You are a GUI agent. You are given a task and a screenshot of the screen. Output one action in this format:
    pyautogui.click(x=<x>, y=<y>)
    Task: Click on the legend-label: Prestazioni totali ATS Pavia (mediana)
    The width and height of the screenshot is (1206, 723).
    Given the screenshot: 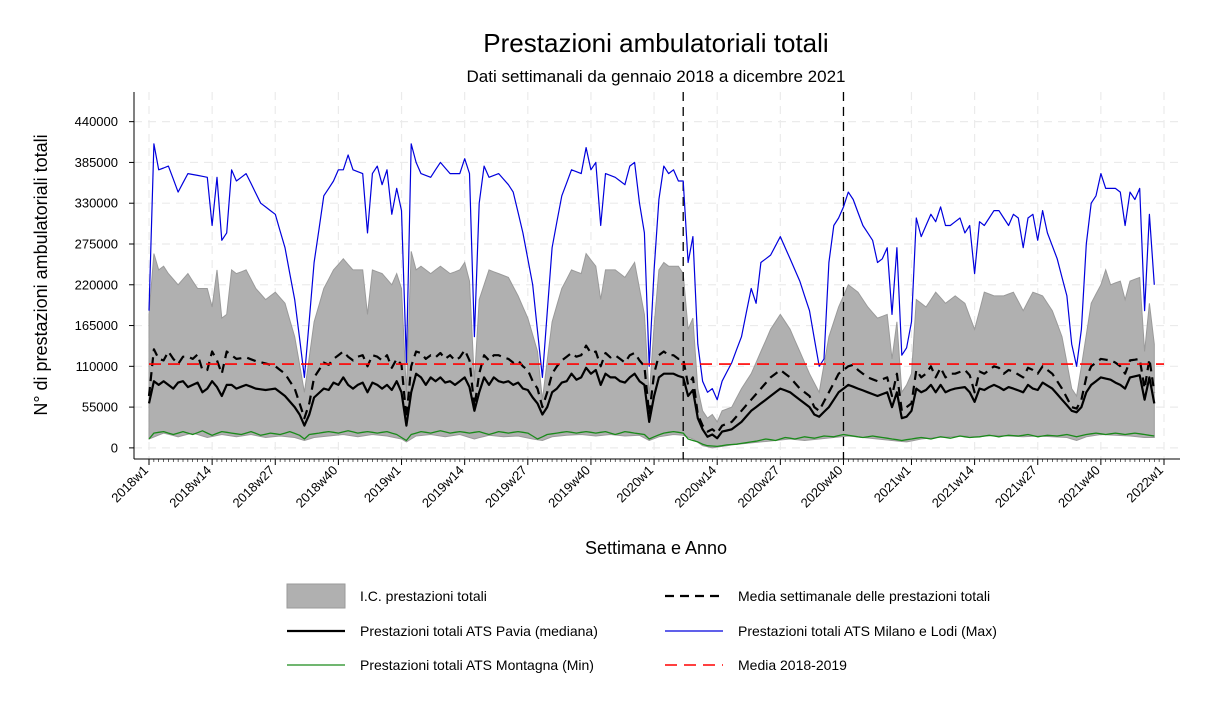 What is the action you would take?
    pyautogui.click(x=479, y=631)
    